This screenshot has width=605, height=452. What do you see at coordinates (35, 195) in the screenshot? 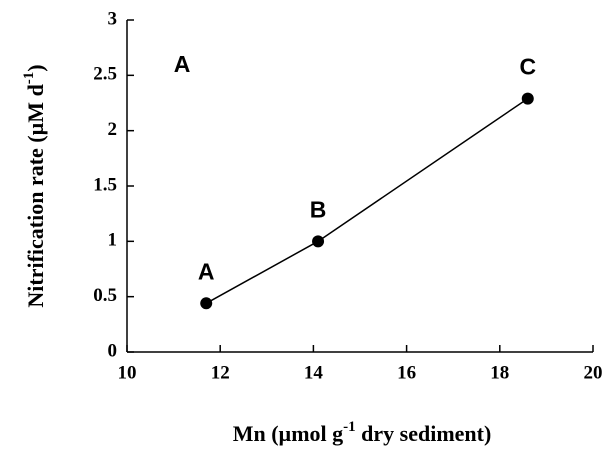
I see `y-axis-label-part: Nitrification rate (µM d` at bounding box center [35, 195].